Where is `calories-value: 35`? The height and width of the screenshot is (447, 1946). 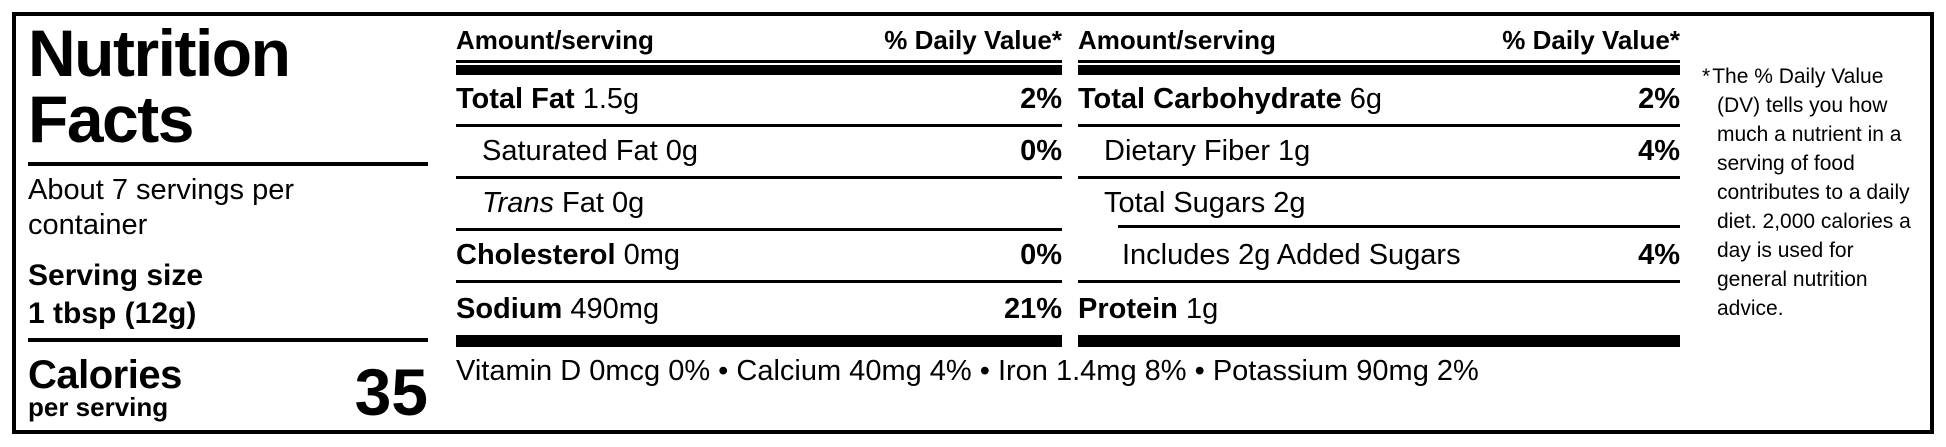 calories-value: 35 is located at coordinates (391, 392).